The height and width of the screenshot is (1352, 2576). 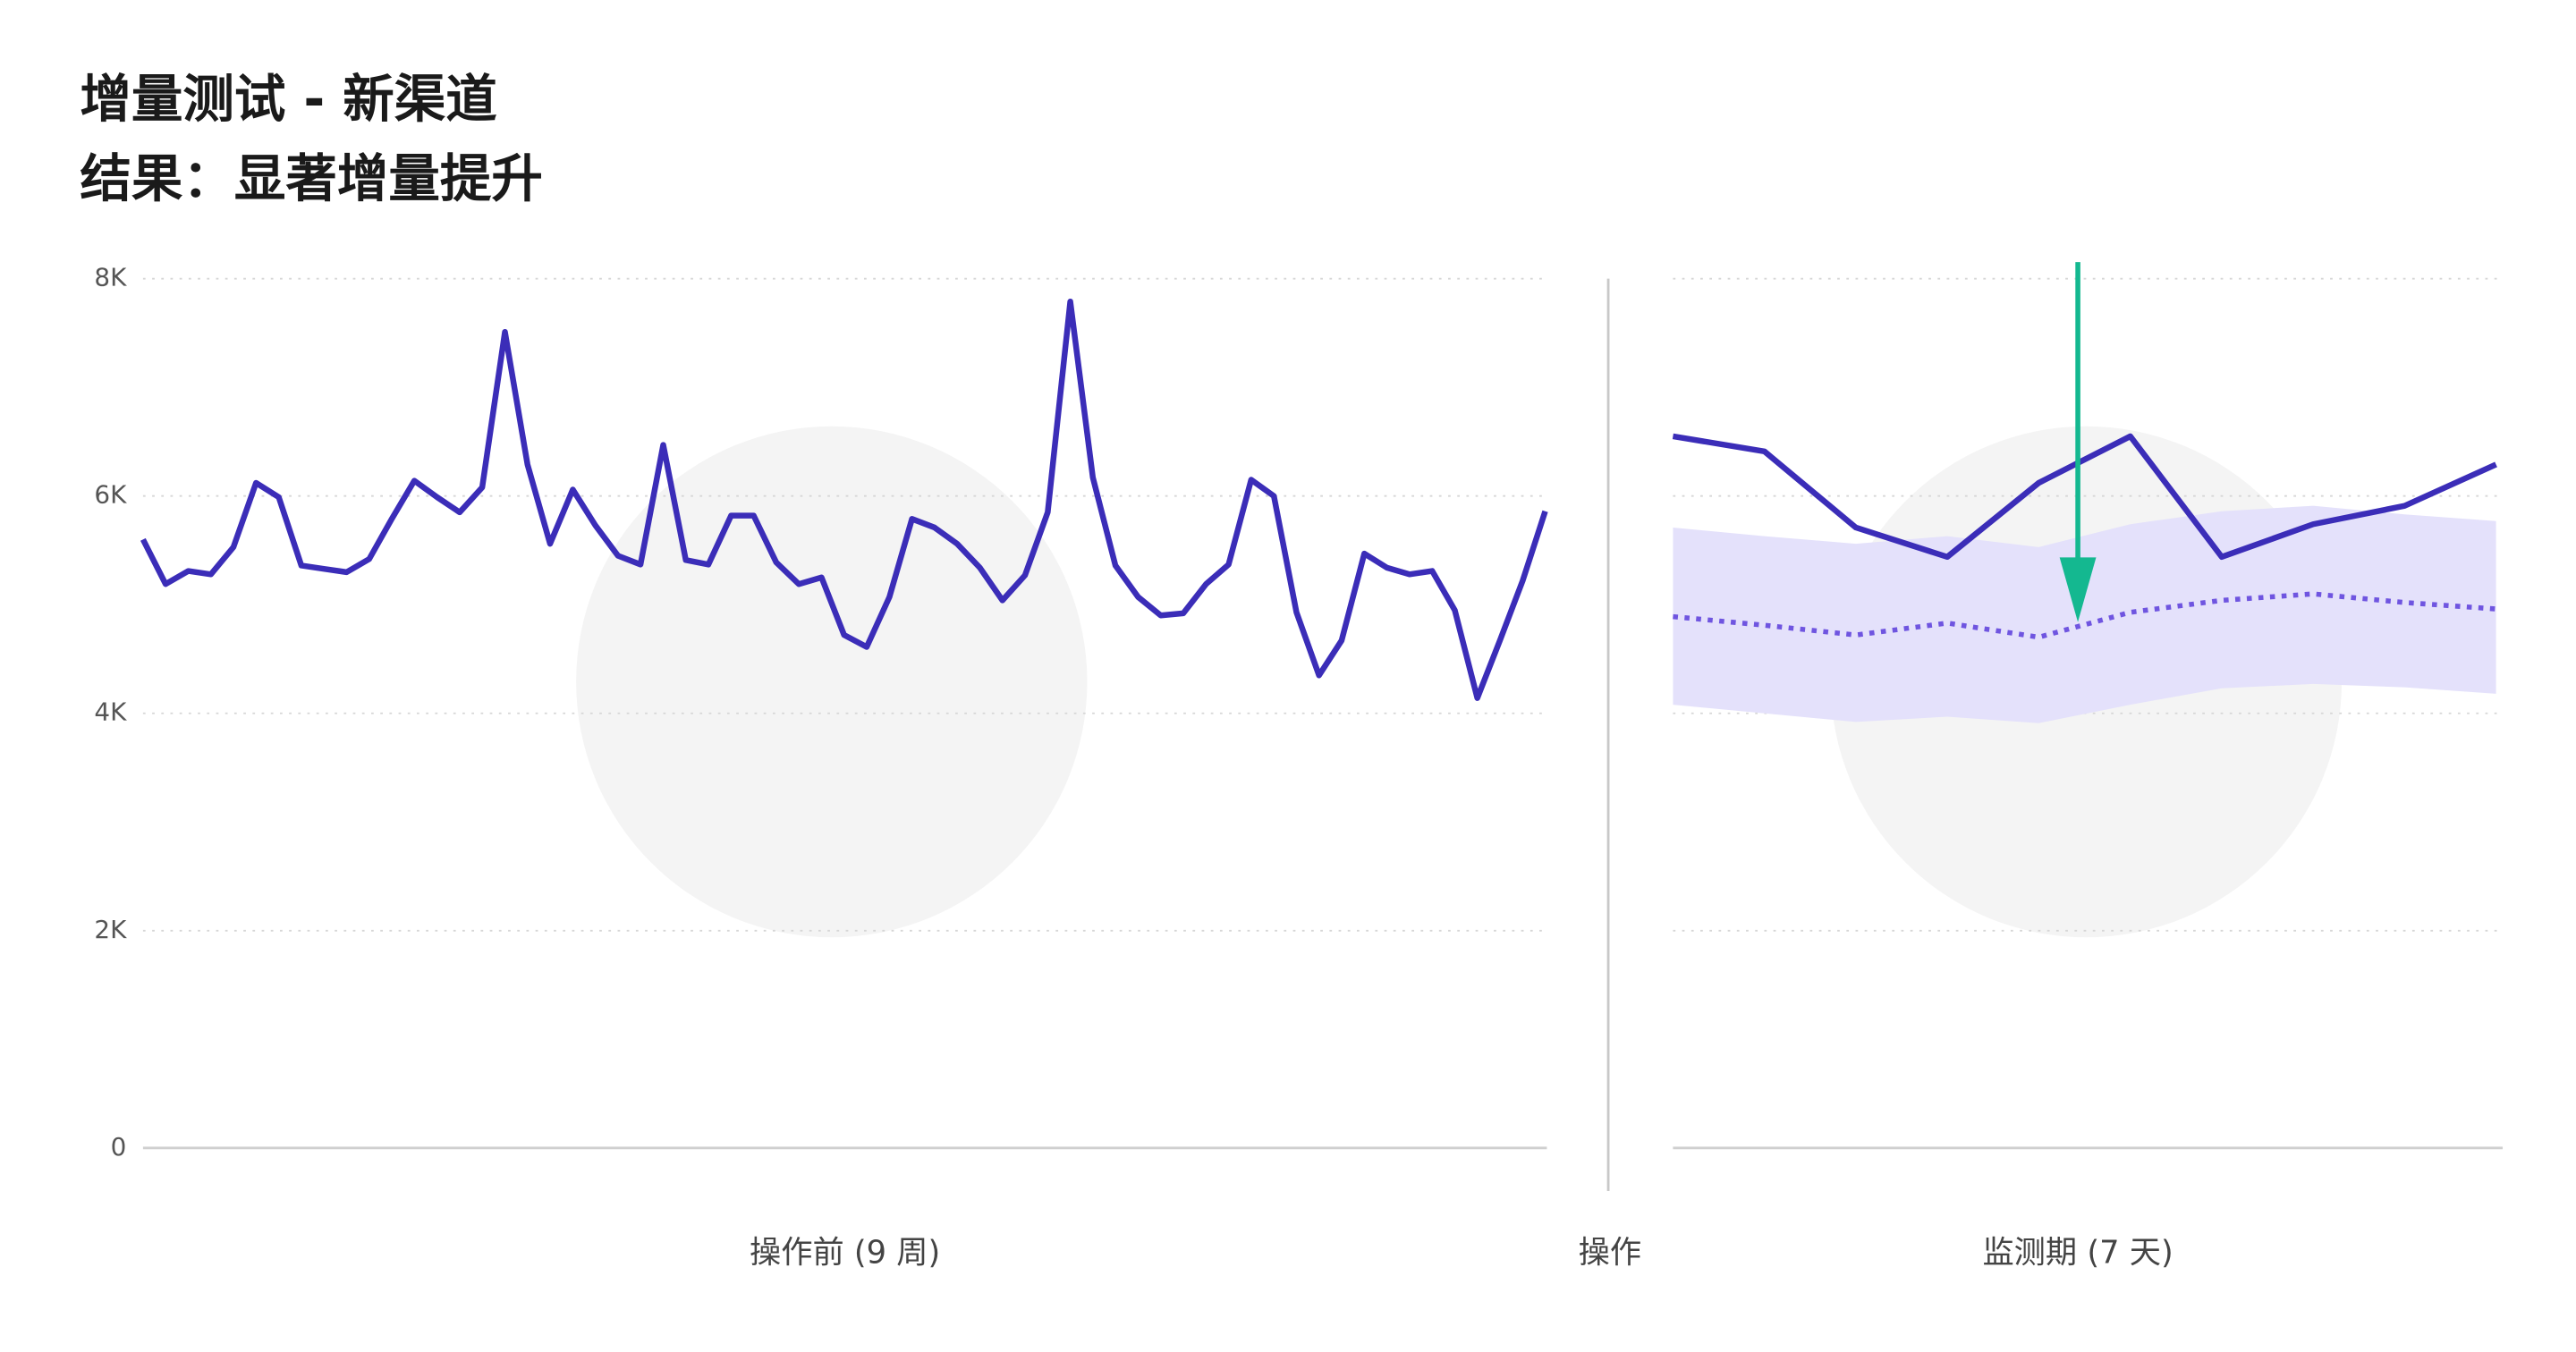 What do you see at coordinates (110, 495) in the screenshot?
I see `y-tick-label: 6K` at bounding box center [110, 495].